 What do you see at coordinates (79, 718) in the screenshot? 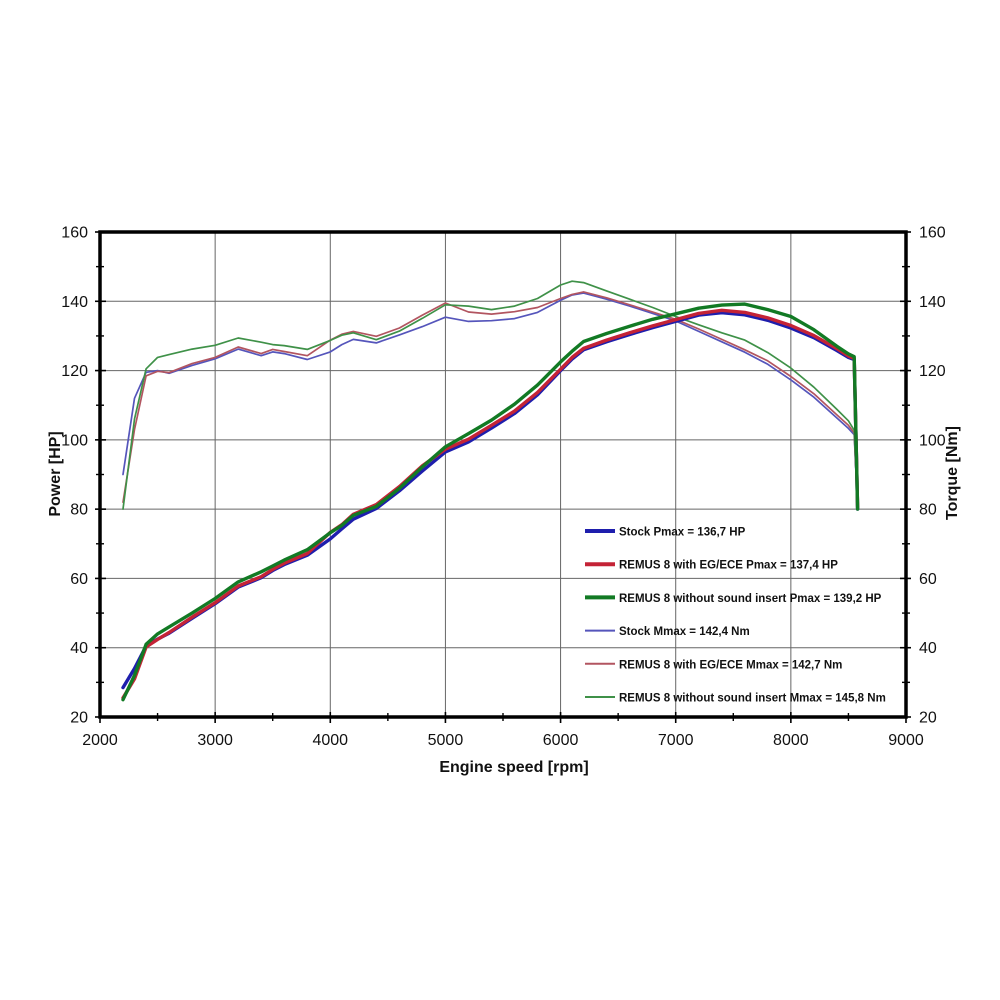
I see `y-tick-label-left: 20` at bounding box center [79, 718].